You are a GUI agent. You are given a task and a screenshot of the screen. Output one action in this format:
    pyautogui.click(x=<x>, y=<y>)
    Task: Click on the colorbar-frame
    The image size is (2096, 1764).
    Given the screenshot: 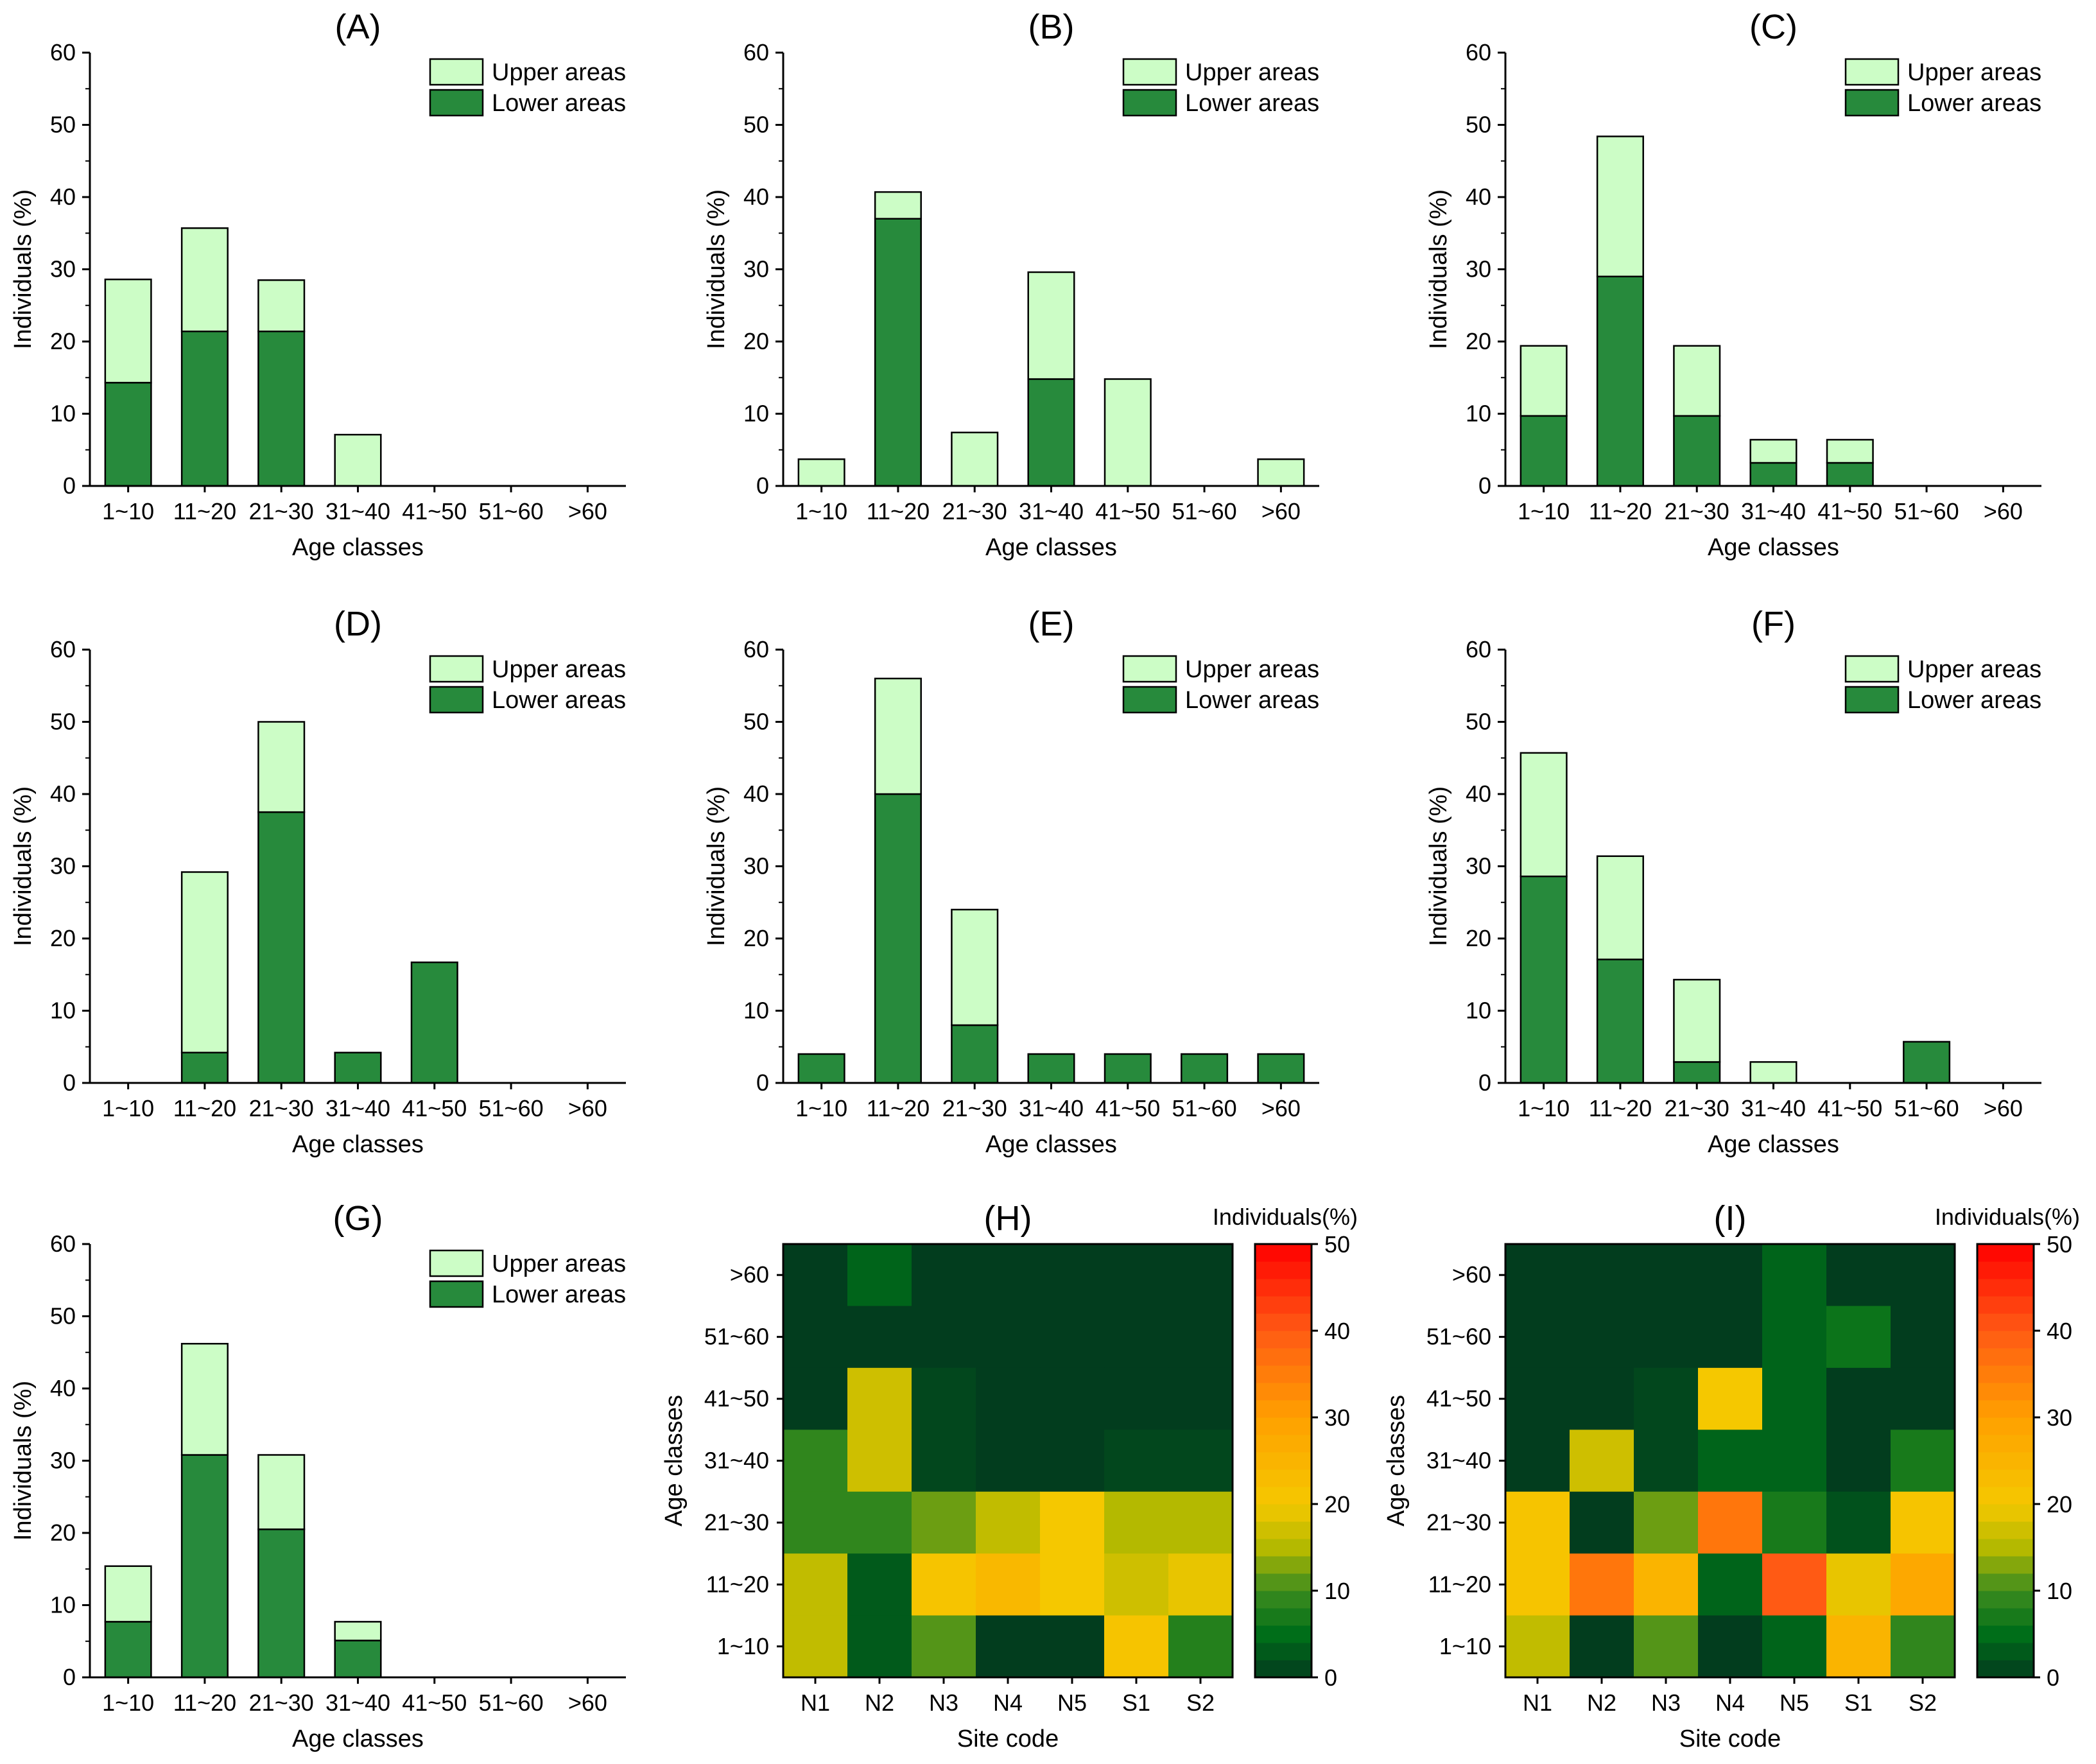 What is the action you would take?
    pyautogui.click(x=2005, y=1461)
    